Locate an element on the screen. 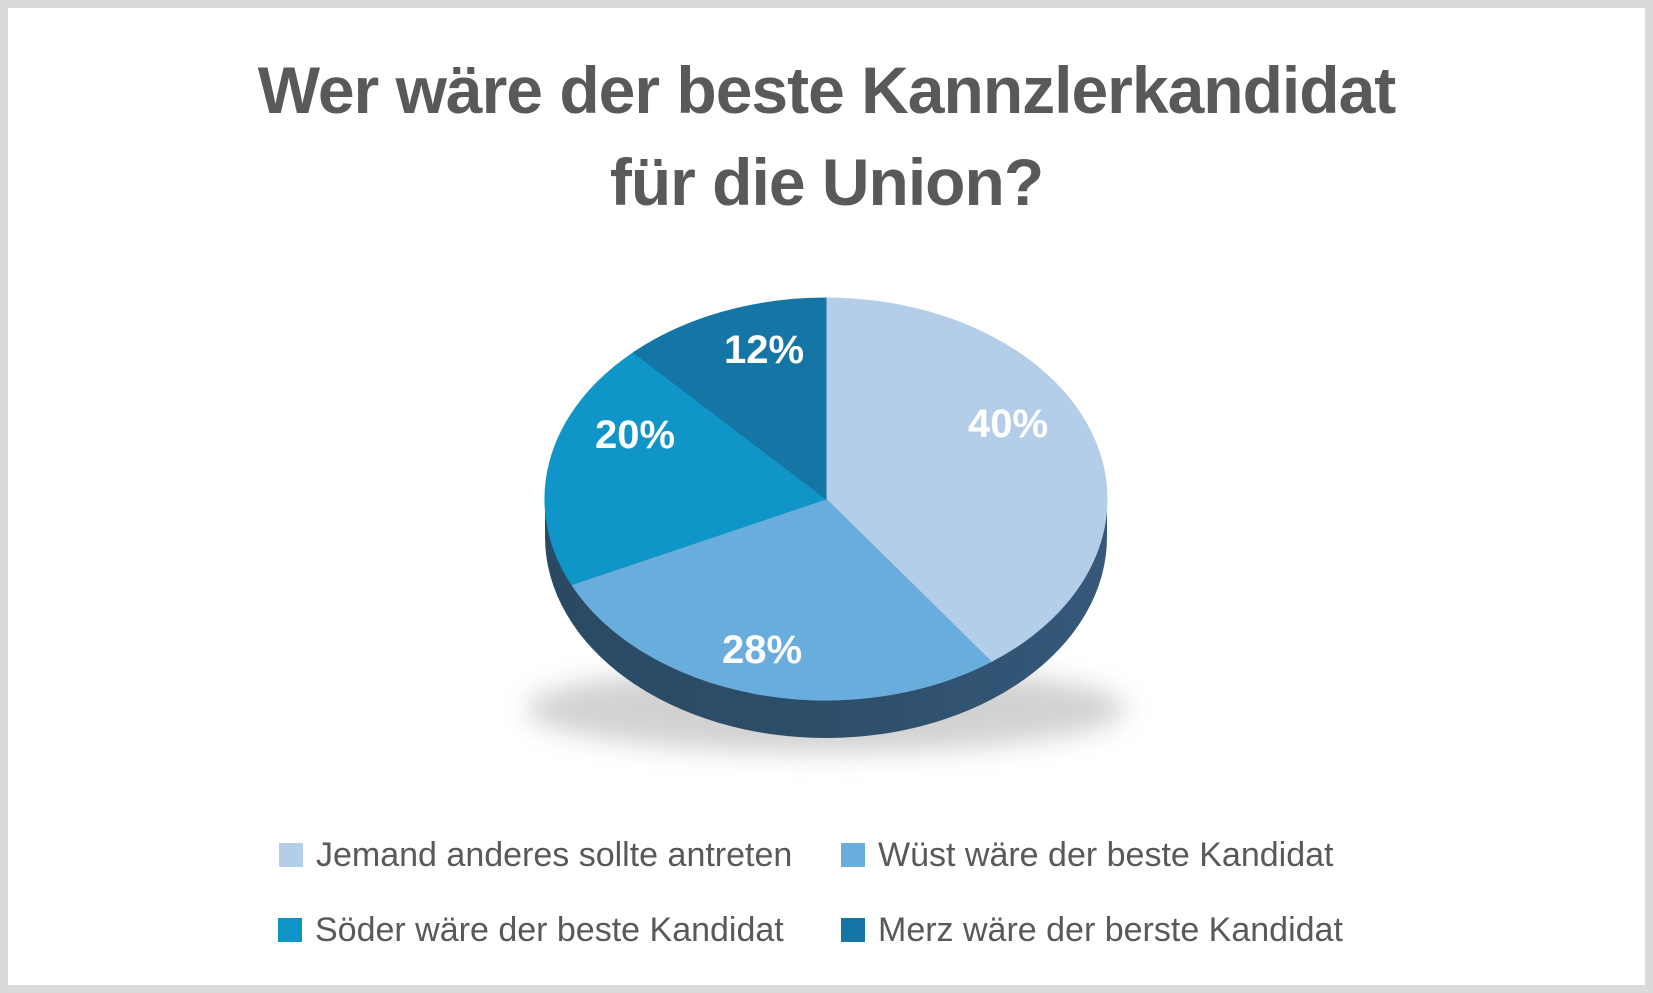 The width and height of the screenshot is (1653, 993). legend-label-merz: Merz wäre der berste Kandidat is located at coordinates (1110, 930).